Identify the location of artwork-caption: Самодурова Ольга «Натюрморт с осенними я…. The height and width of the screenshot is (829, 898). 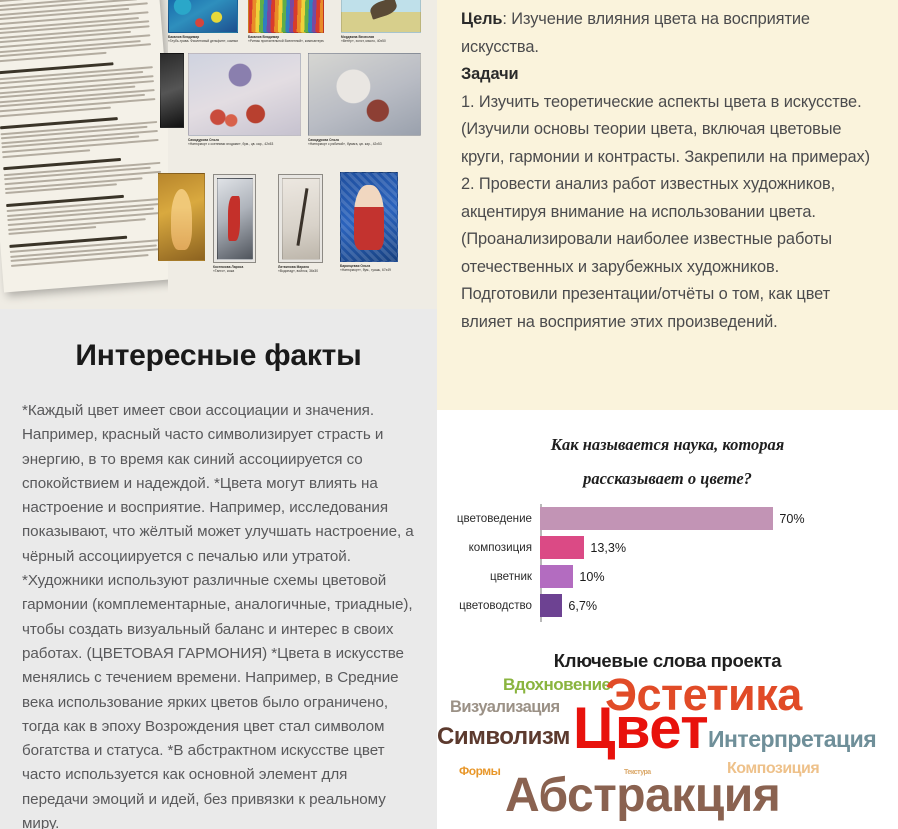
(244, 142).